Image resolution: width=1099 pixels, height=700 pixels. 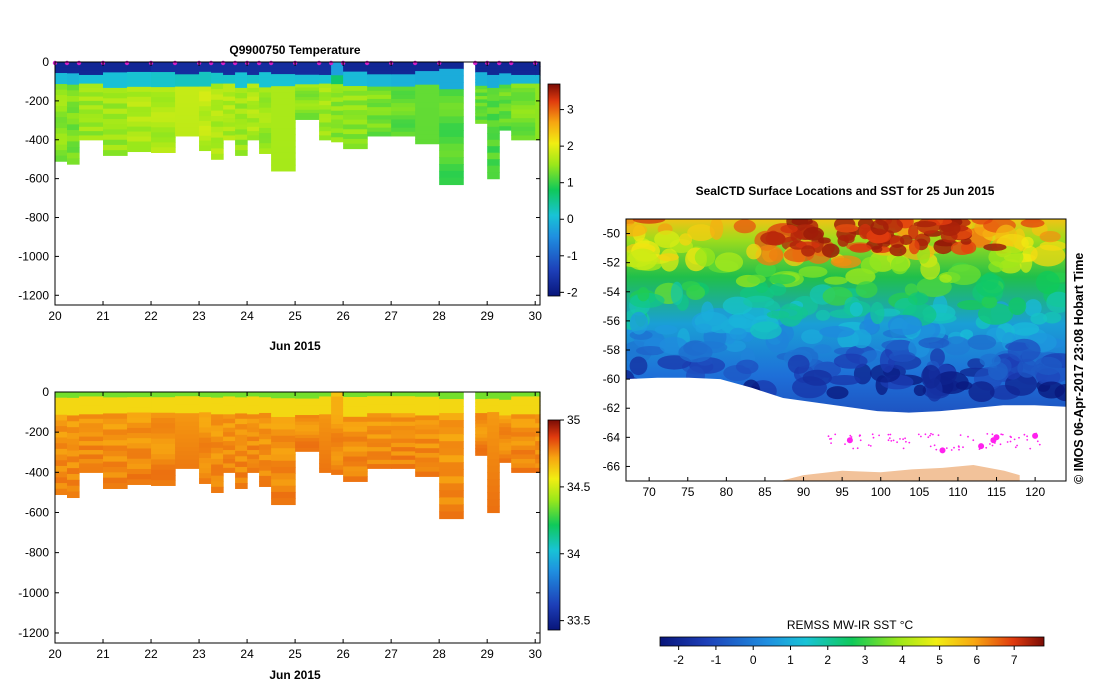 What do you see at coordinates (37, 512) in the screenshot?
I see `y-tick-label: -600` at bounding box center [37, 512].